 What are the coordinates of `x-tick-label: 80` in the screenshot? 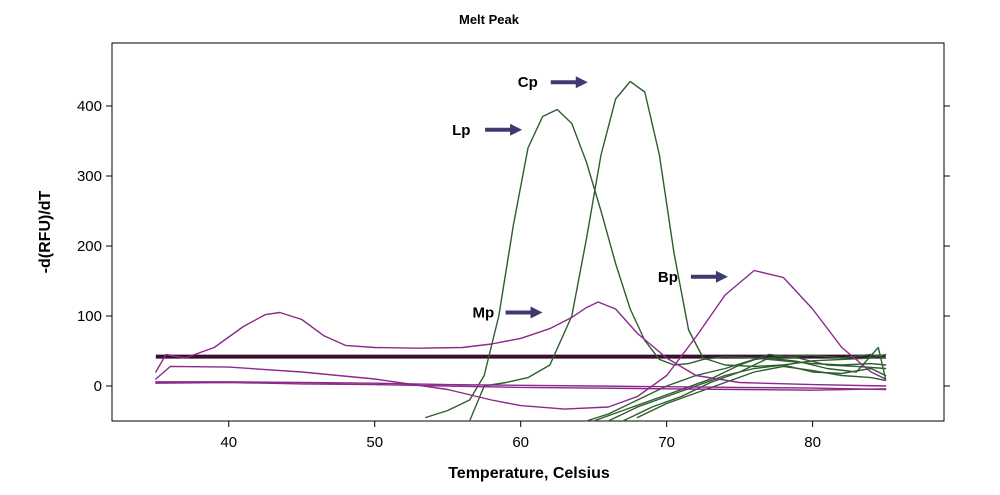 It's located at (812, 442).